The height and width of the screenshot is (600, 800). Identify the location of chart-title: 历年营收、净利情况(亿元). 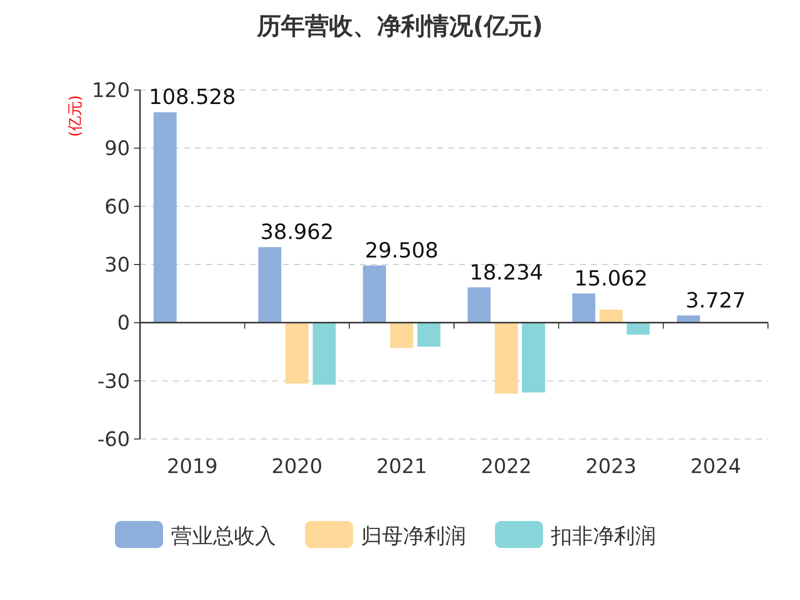
(399, 26).